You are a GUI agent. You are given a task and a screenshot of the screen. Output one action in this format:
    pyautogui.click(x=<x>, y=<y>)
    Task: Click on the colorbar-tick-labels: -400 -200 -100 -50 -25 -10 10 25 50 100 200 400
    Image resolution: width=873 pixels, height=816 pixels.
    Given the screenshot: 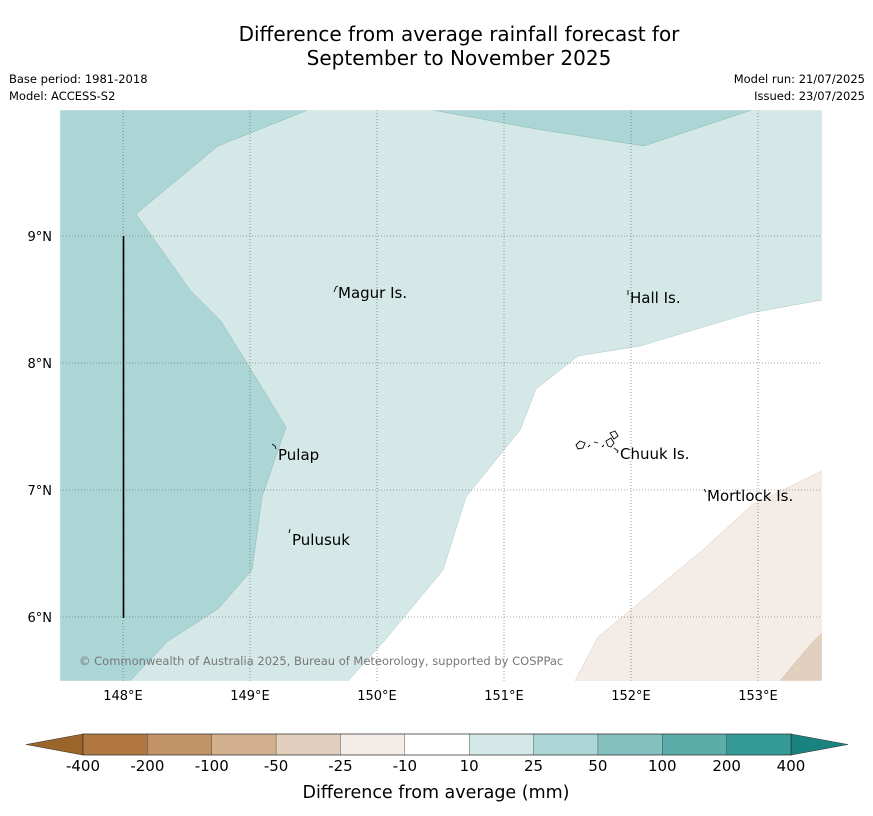 What is the action you would take?
    pyautogui.click(x=435, y=766)
    